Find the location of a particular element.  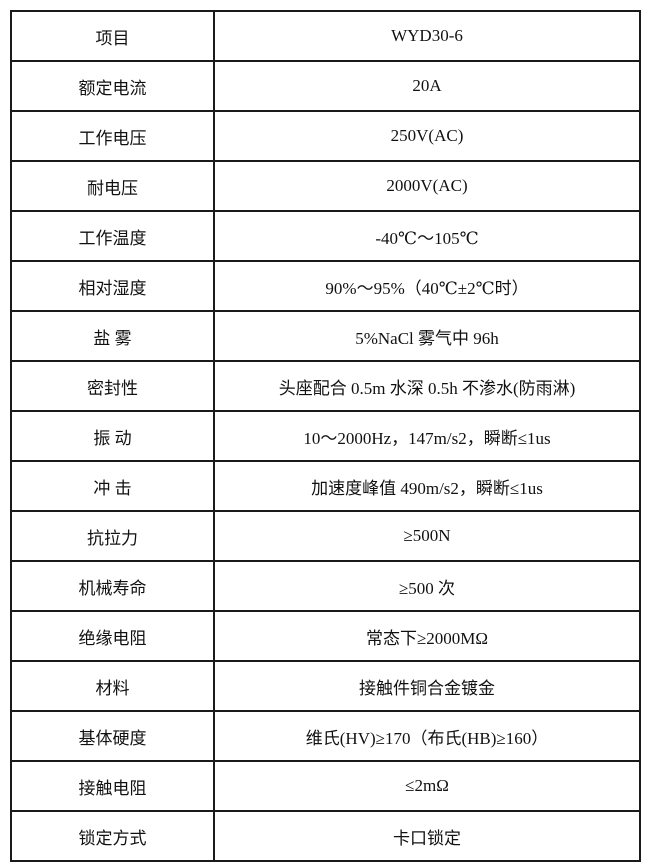

spec-value: 加速度峰值 490m/s2，瞬断≤1us is located at coordinates (427, 486).